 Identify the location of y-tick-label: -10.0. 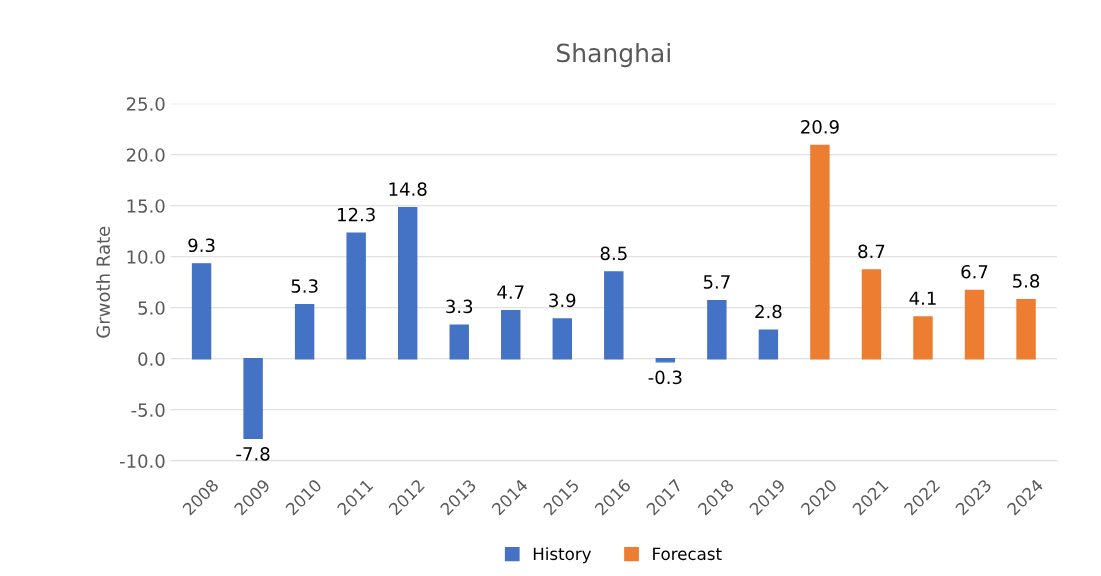
(142, 461).